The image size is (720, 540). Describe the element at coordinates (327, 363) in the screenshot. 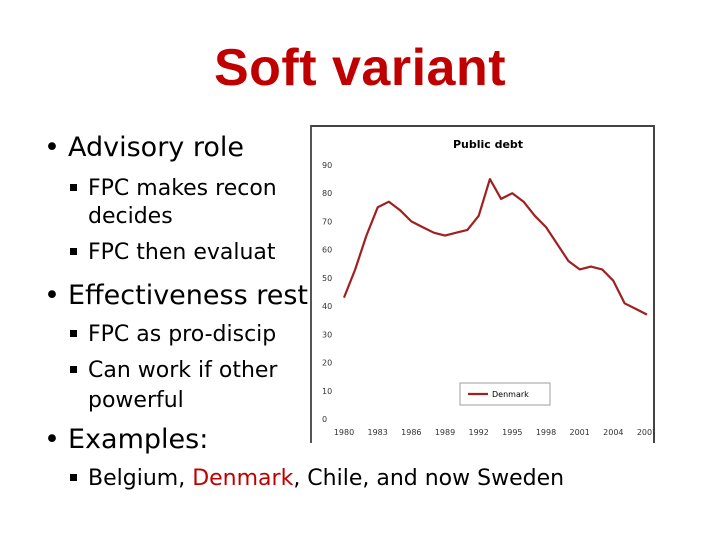

I see `y-tick-label: 20` at that location.